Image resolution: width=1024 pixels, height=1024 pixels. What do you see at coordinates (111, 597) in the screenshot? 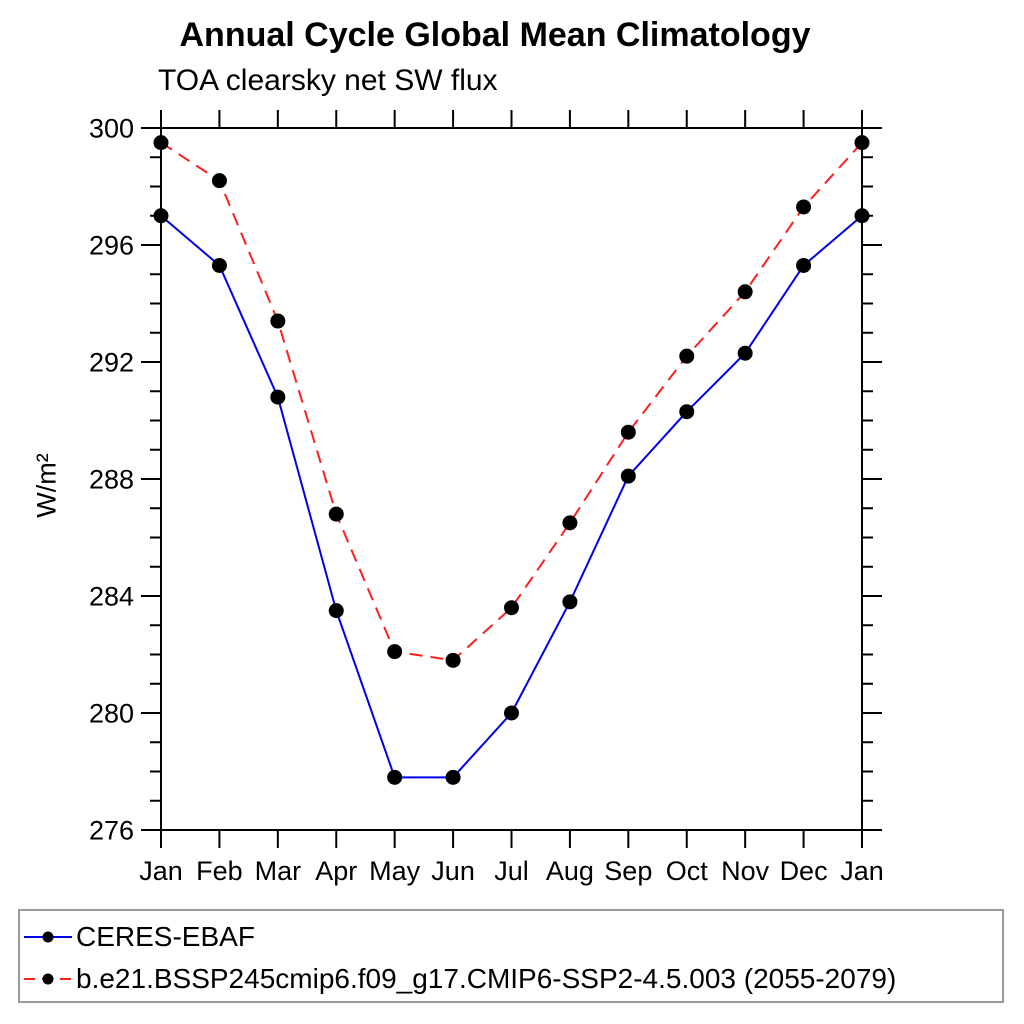
I see `y-tick-label: 284` at bounding box center [111, 597].